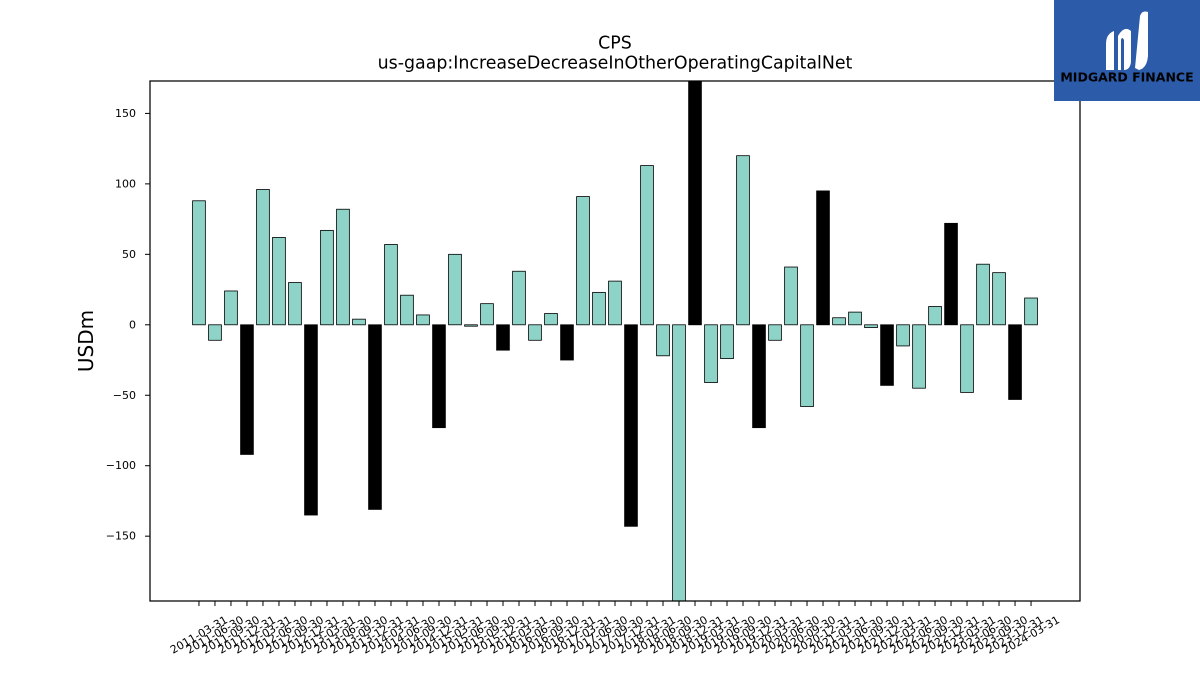  Describe the element at coordinates (121, 536) in the screenshot. I see `y-tick-label: −150` at that location.